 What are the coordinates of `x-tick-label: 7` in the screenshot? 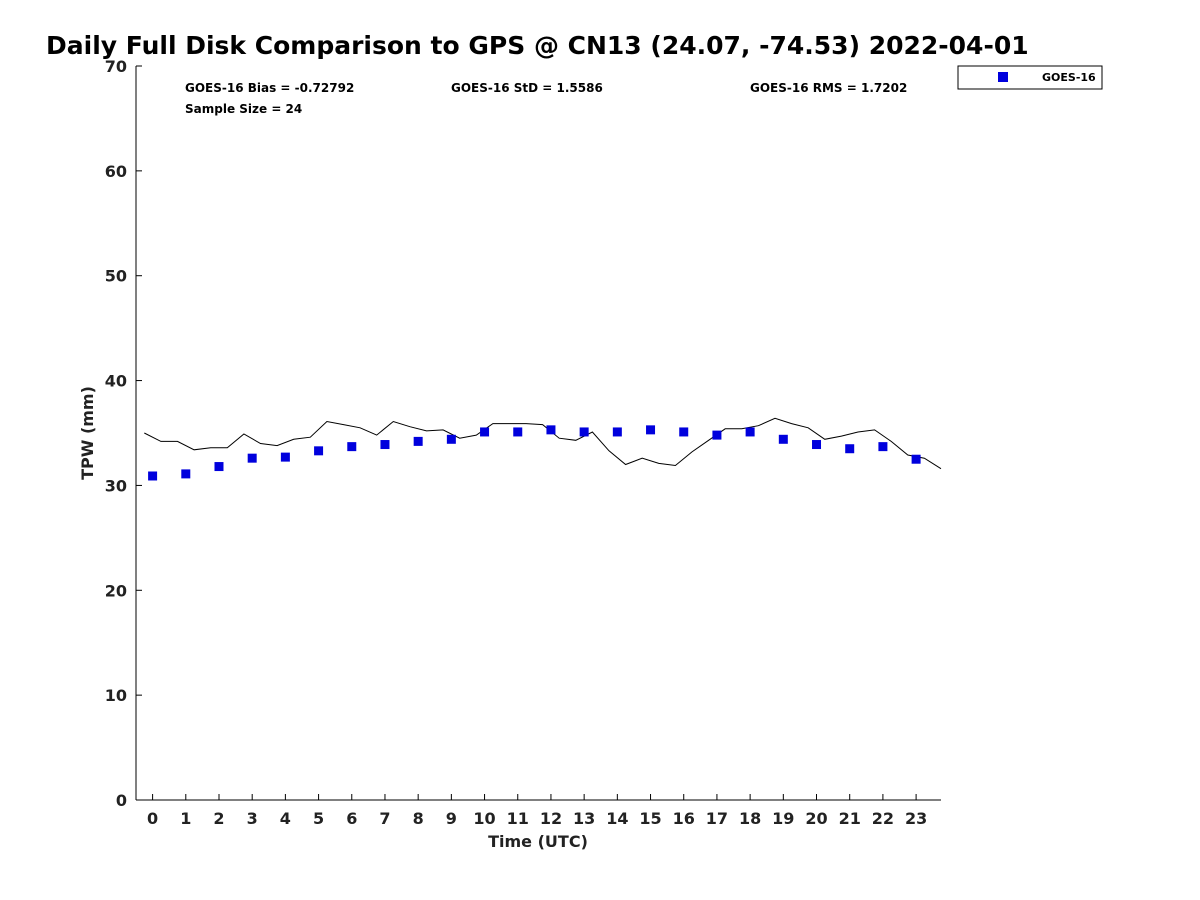 It's located at (384, 818).